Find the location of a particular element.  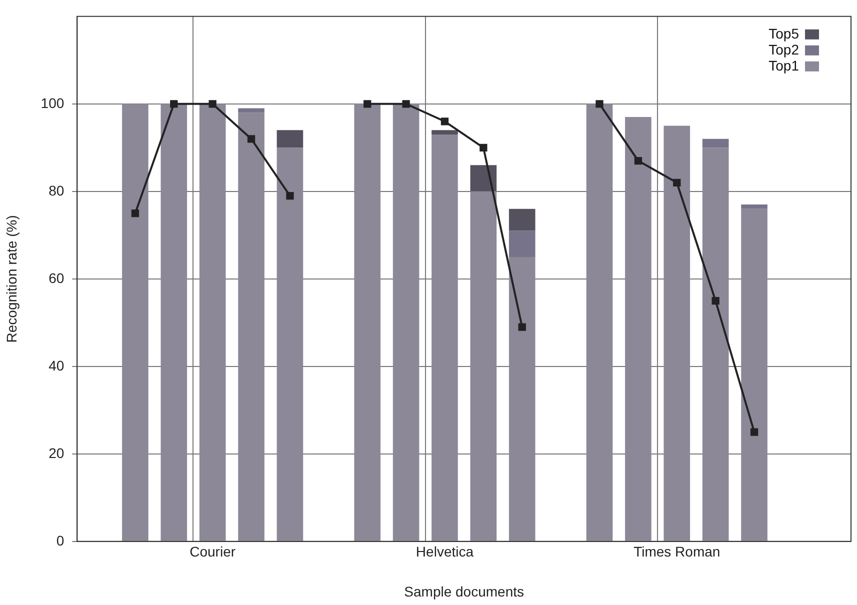

y-tick-label: 80 is located at coordinates (56, 190).